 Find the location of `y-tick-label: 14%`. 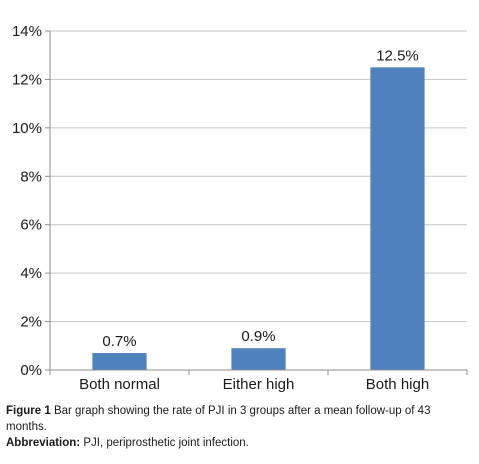

y-tick-label: 14% is located at coordinates (27, 31).